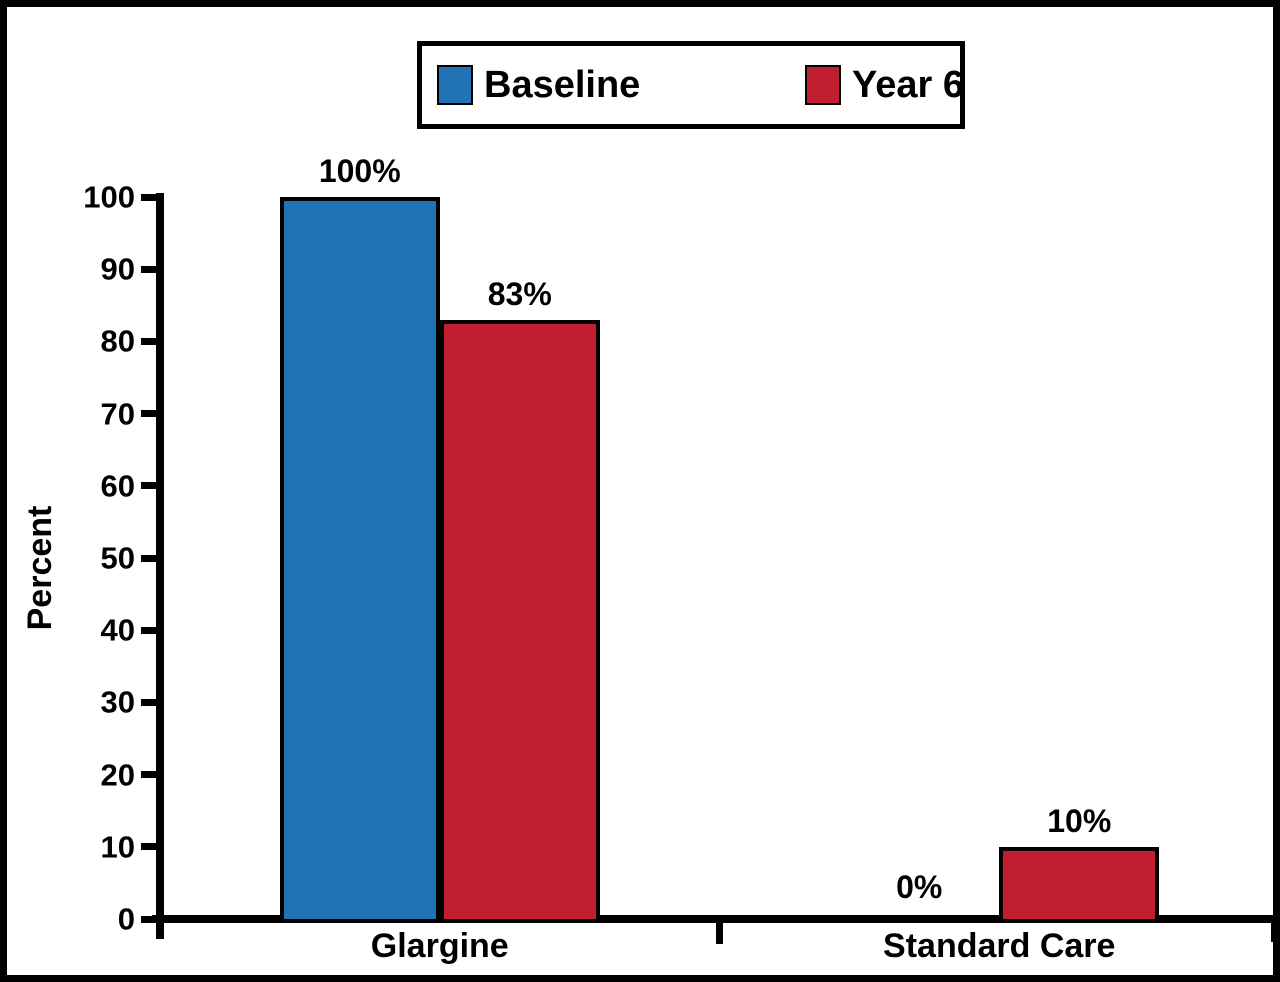 The image size is (1280, 982). I want to click on year6-color-swatch, so click(823, 85).